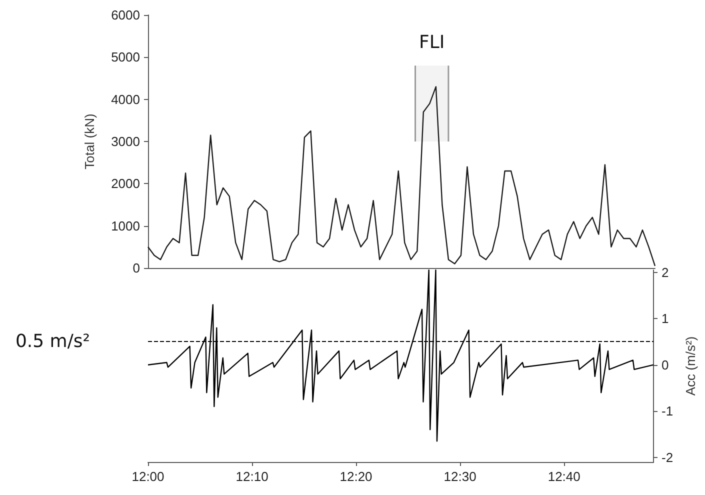 The width and height of the screenshot is (705, 495). I want to click on y2-axis-title: Acc (m/s²), so click(690, 366).